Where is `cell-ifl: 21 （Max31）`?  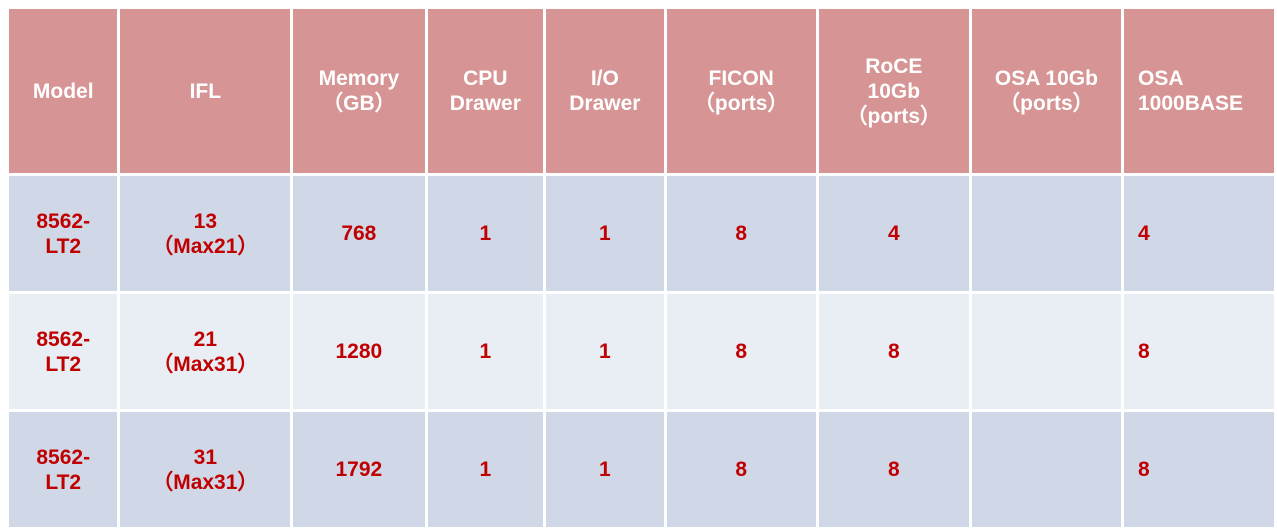
cell-ifl: 21 （Max31） is located at coordinates (205, 351).